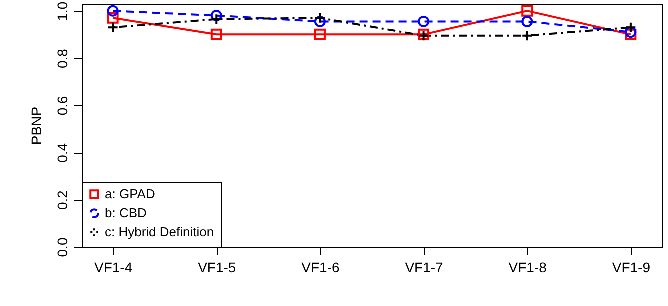  What do you see at coordinates (62, 58) in the screenshot?
I see `y-tick-label: 0.8` at bounding box center [62, 58].